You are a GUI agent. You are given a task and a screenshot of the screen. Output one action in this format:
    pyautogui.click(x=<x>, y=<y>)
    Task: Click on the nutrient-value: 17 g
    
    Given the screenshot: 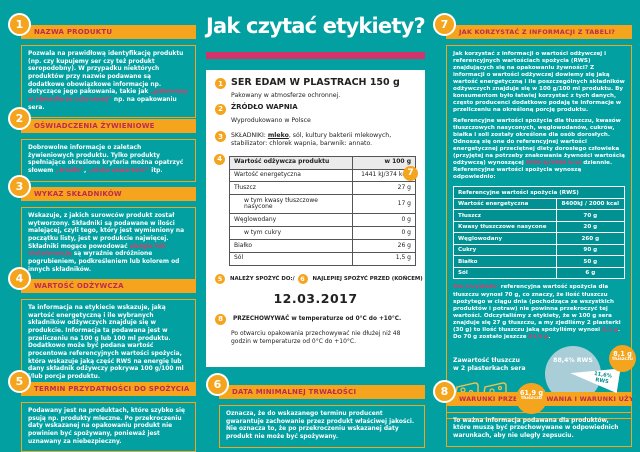 What is the action you would take?
    pyautogui.click(x=384, y=204)
    